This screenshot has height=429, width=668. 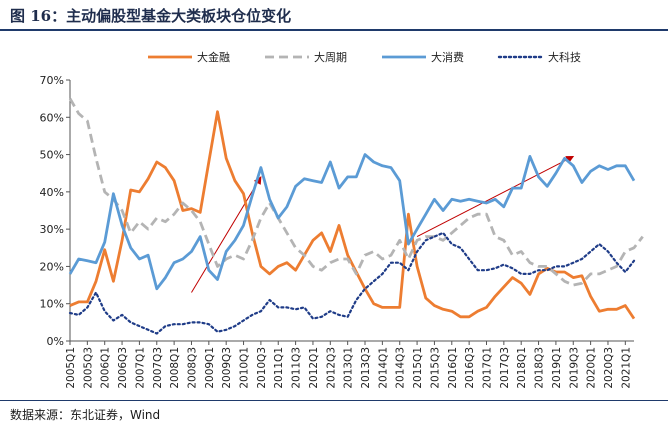 I want to click on x-tick-label: 2016Q3, so click(x=470, y=368).